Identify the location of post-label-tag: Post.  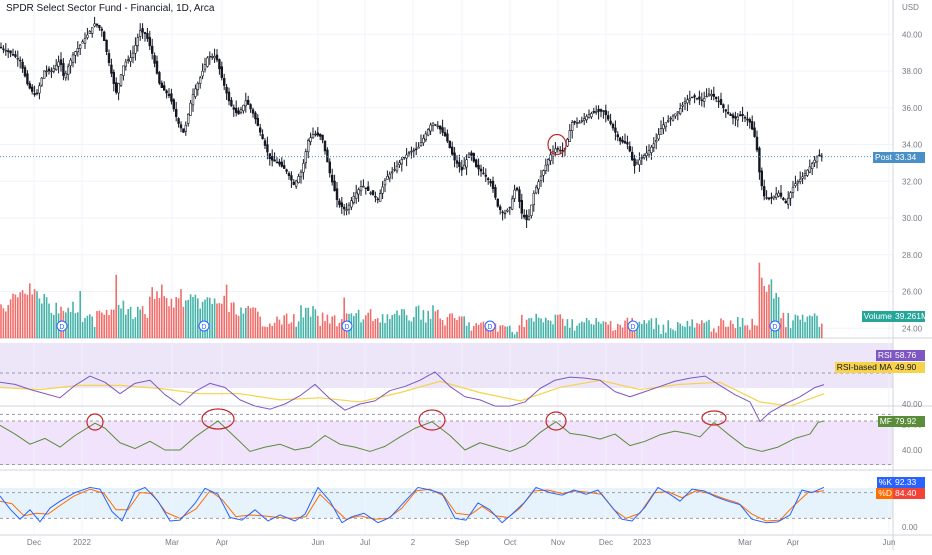
(883, 157).